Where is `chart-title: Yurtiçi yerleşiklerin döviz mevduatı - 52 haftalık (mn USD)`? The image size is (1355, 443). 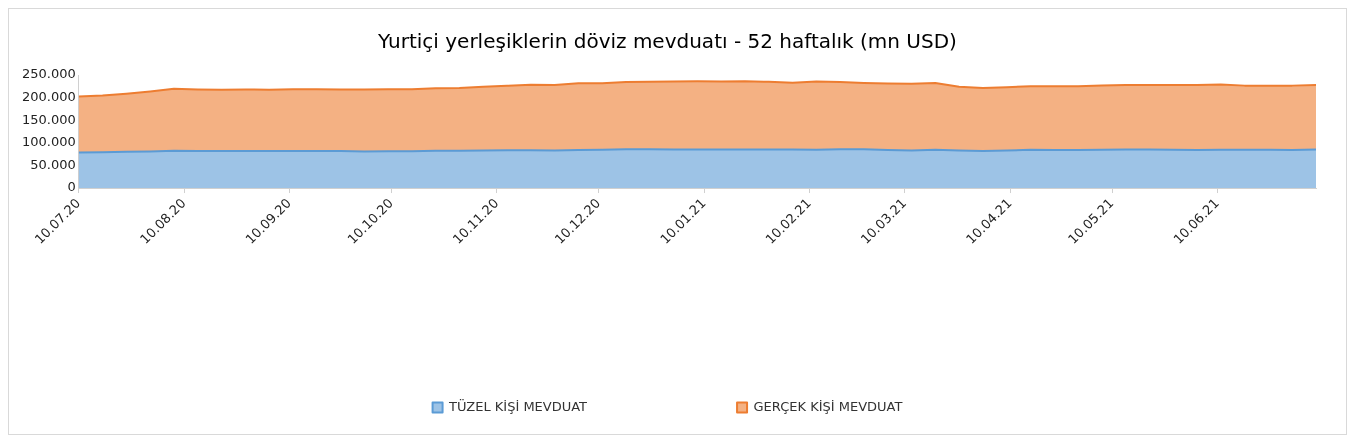 chart-title: Yurtiçi yerleşiklerin döviz mevduatı - 52 haftalık (mn USD) is located at coordinates (667, 41).